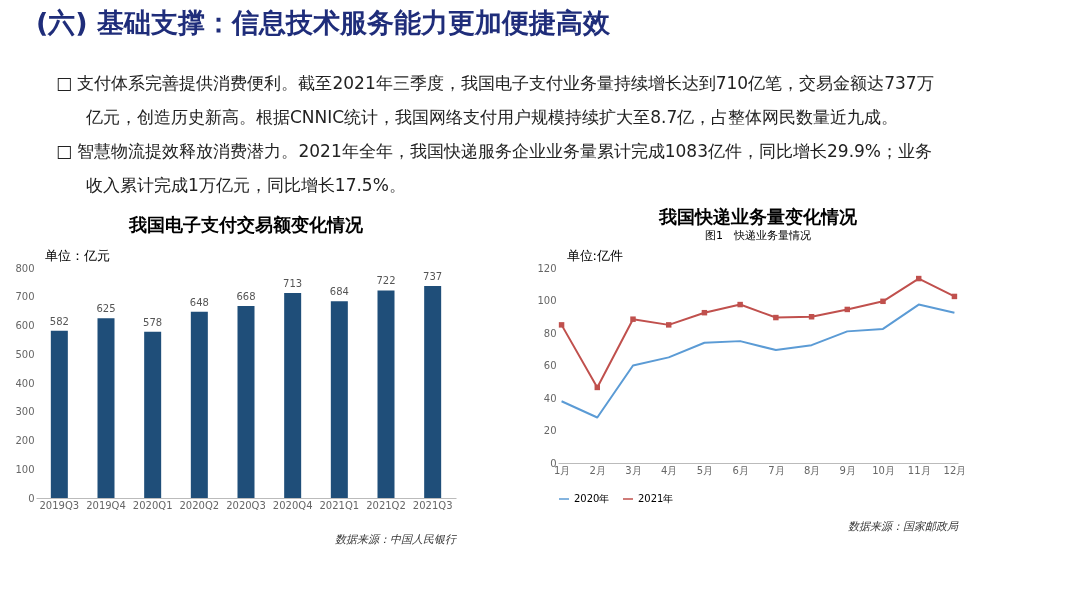 The width and height of the screenshot is (1080, 607). What do you see at coordinates (758, 216) in the screenshot?
I see `chart-title: 我国快递业务量变化情况` at bounding box center [758, 216].